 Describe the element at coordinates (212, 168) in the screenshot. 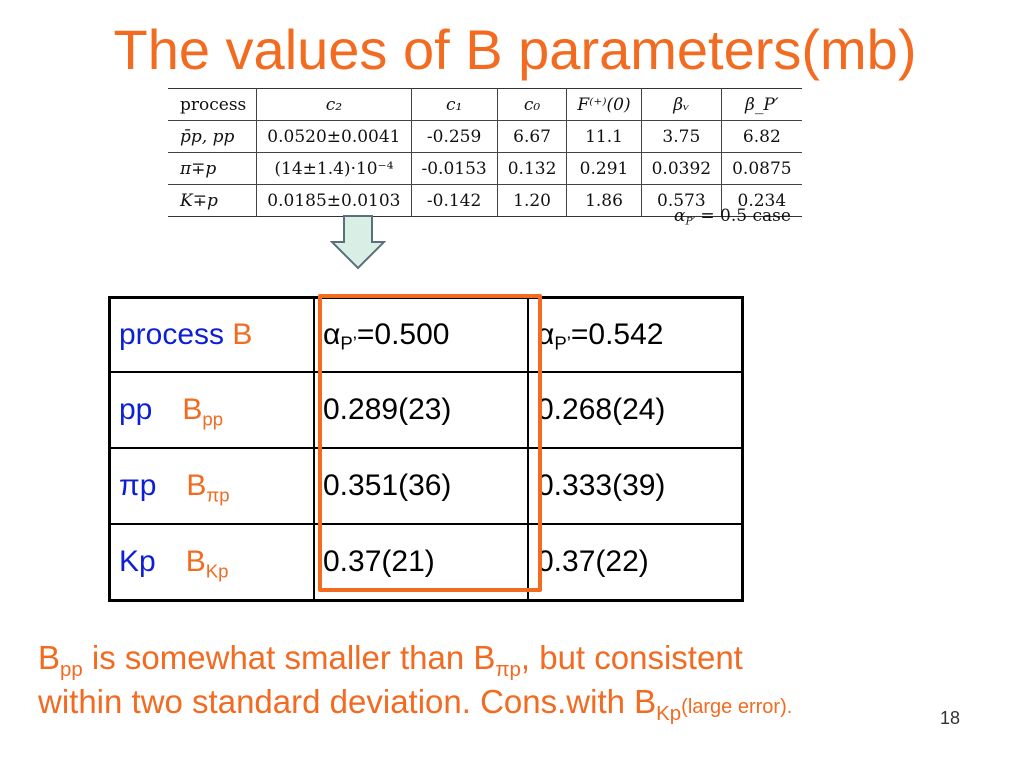

I see `table-cell: π∓p` at that location.